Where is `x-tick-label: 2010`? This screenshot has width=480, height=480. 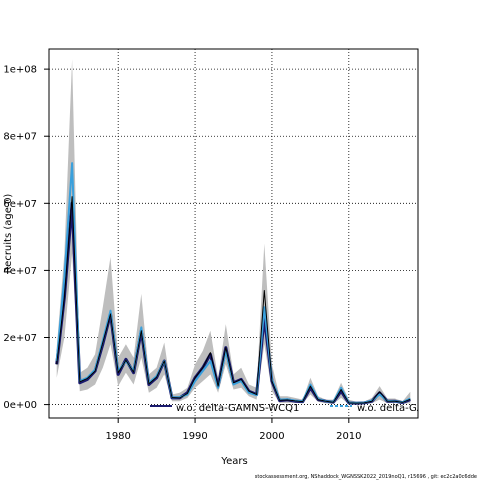 x-tick-label: 2010 is located at coordinates (348, 436).